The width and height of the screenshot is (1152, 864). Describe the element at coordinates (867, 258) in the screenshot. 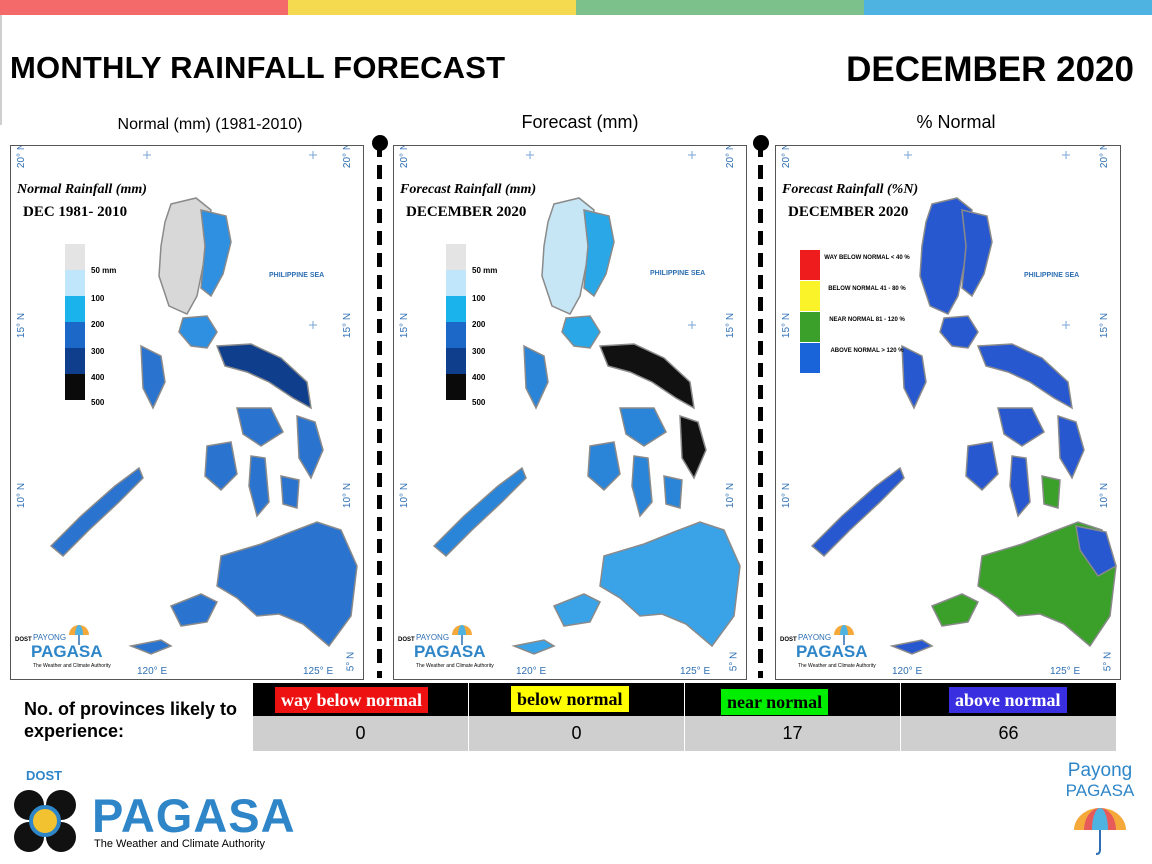

I see `legend-label: WAY BELOW NORMAL < 40 %` at that location.